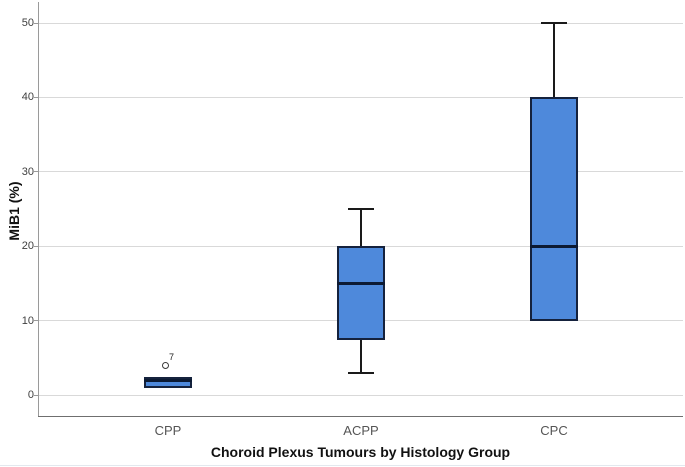 Image resolution: width=685 pixels, height=467 pixels. What do you see at coordinates (554, 430) in the screenshot?
I see `x-category-label: CPC` at bounding box center [554, 430].